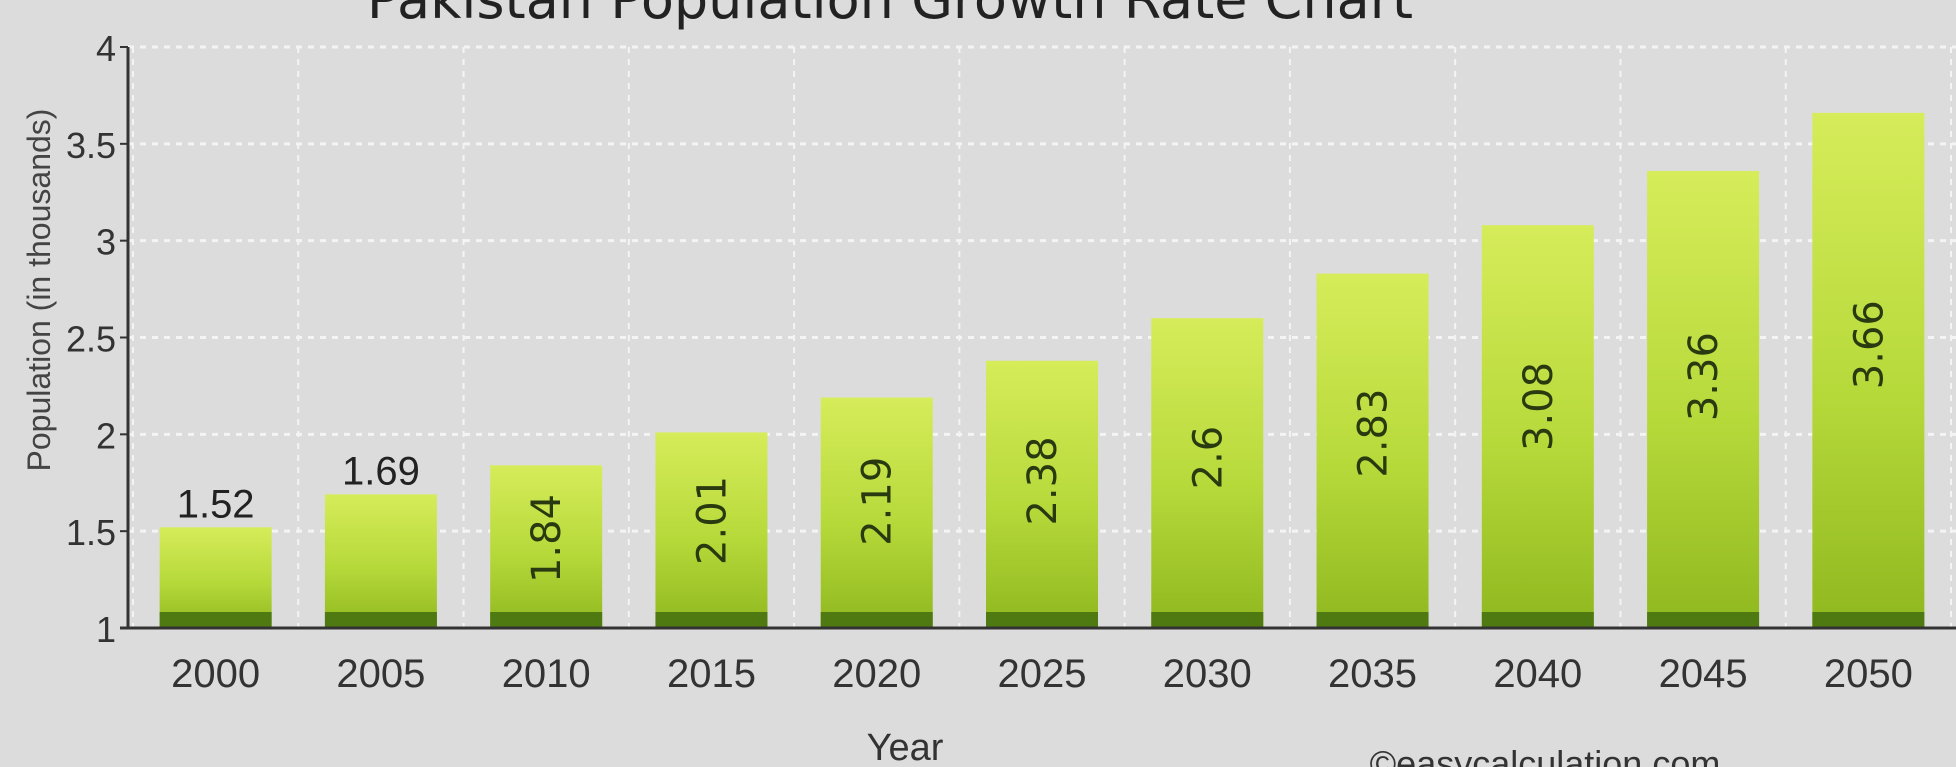  I want to click on x-tick-label: 2050, so click(1868, 674).